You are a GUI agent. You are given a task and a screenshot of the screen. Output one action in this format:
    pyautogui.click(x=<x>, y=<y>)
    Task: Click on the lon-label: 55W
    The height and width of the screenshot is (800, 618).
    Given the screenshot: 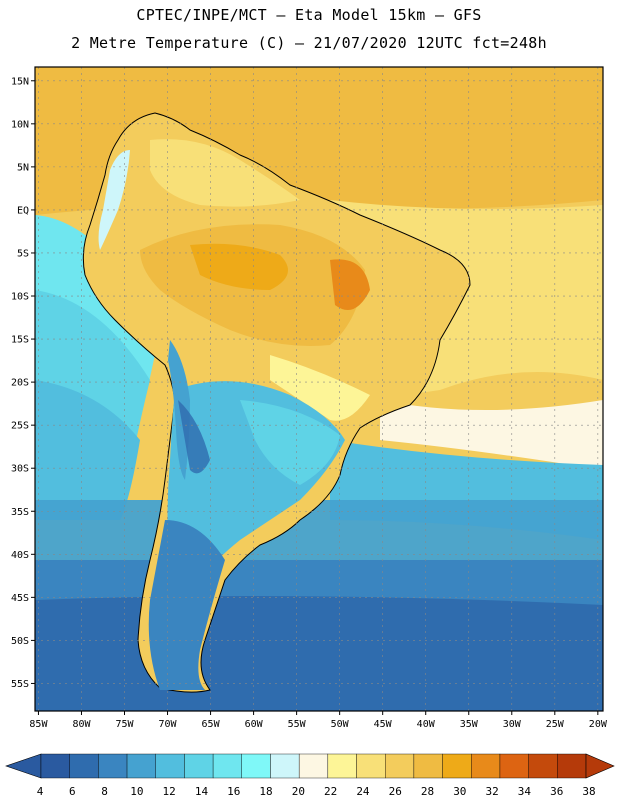 What is the action you would take?
    pyautogui.click(x=297, y=724)
    